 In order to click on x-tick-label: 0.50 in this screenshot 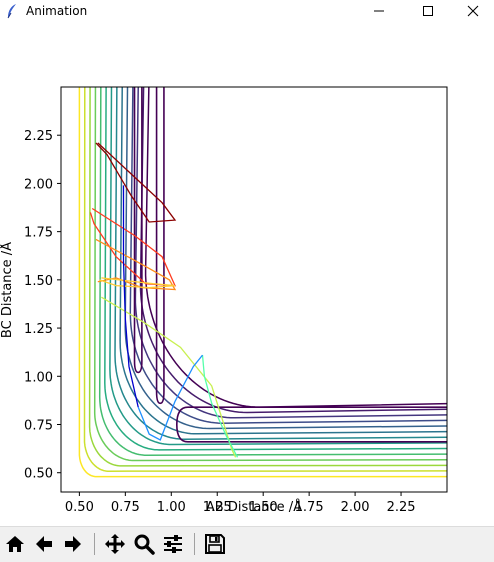, I will do `click(79, 507)`.